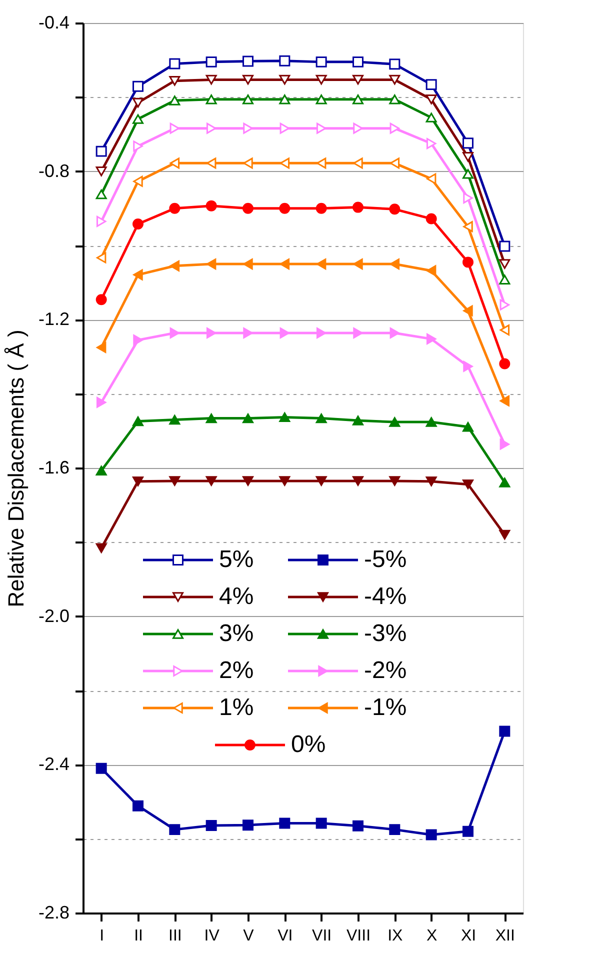  I want to click on x-tick-label: VI, so click(285, 936).